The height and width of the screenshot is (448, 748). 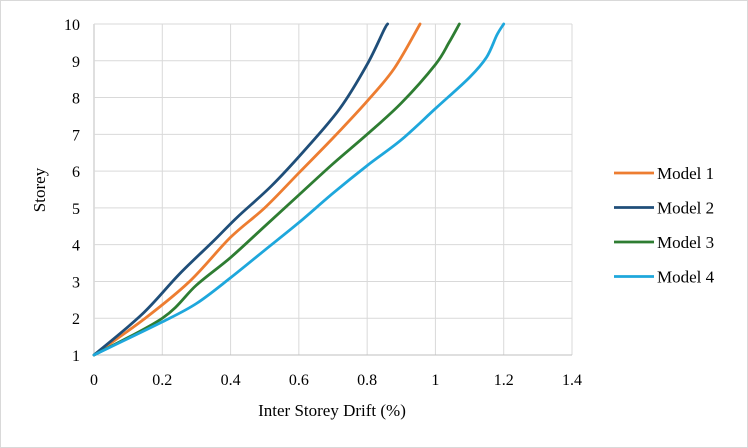 I want to click on x-tick-label: 0.6, so click(x=299, y=380).